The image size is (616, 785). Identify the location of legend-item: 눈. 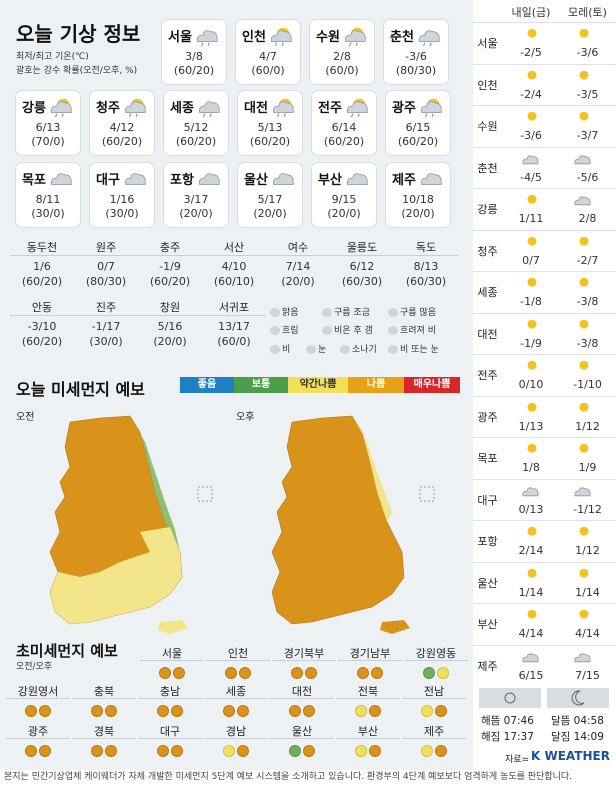
(316, 348).